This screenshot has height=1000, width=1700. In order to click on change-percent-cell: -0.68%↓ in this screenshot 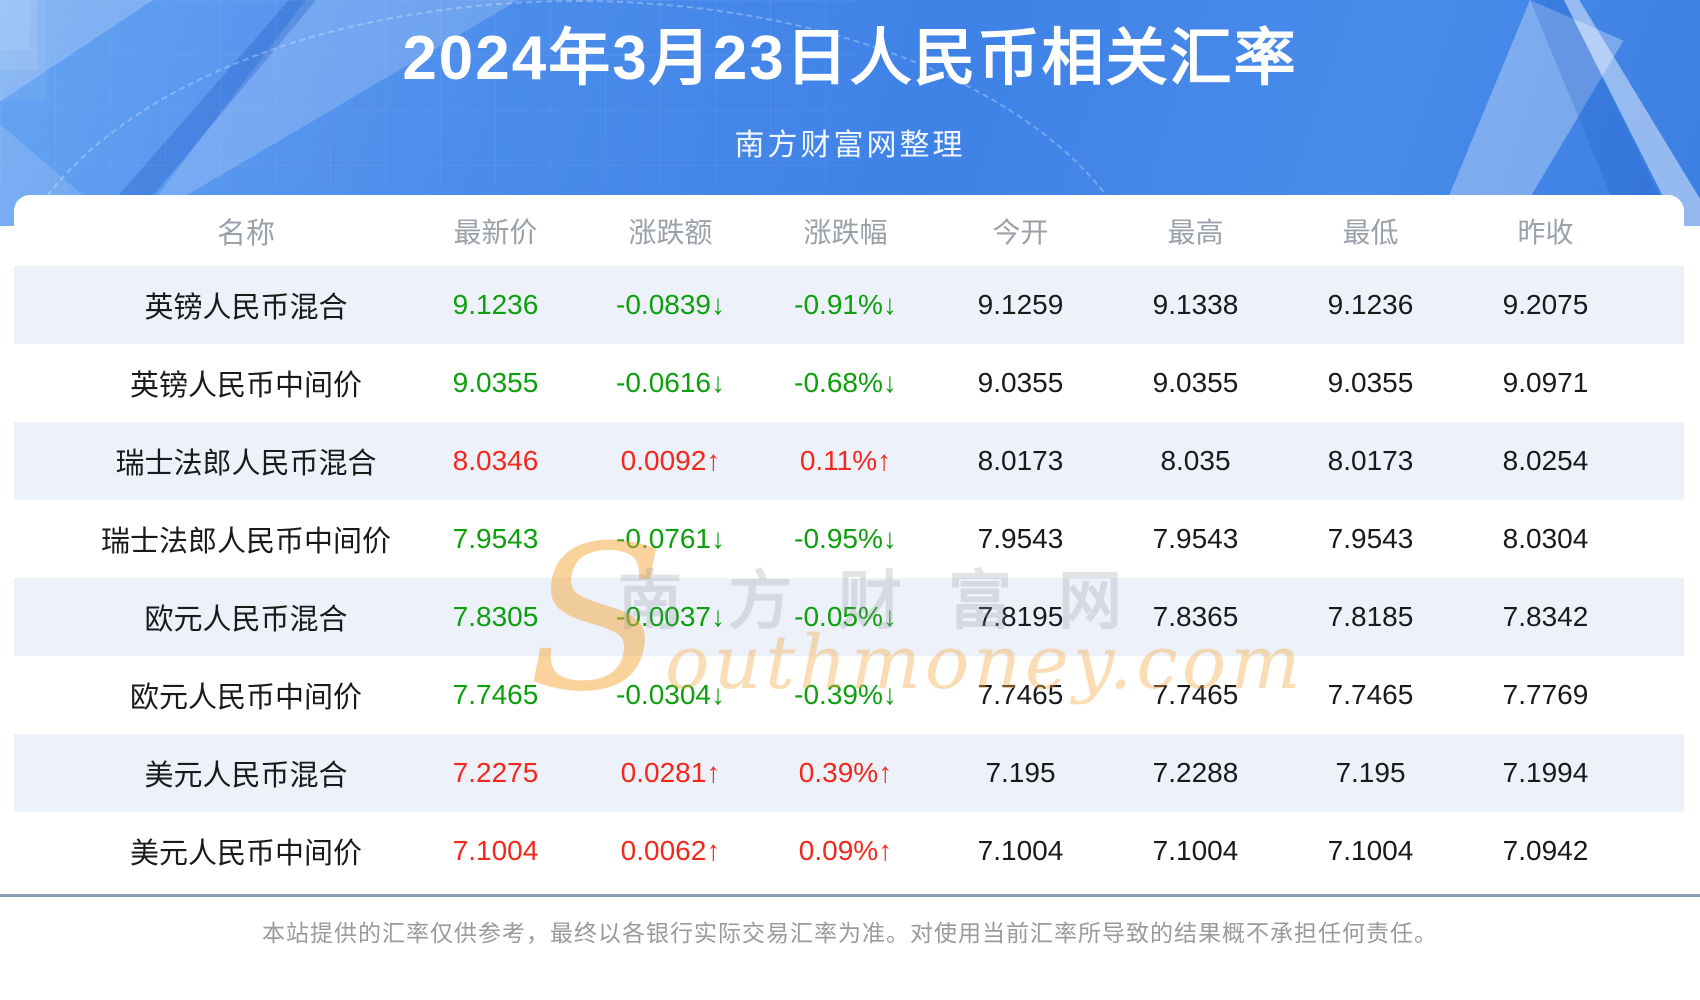, I will do `click(845, 382)`.